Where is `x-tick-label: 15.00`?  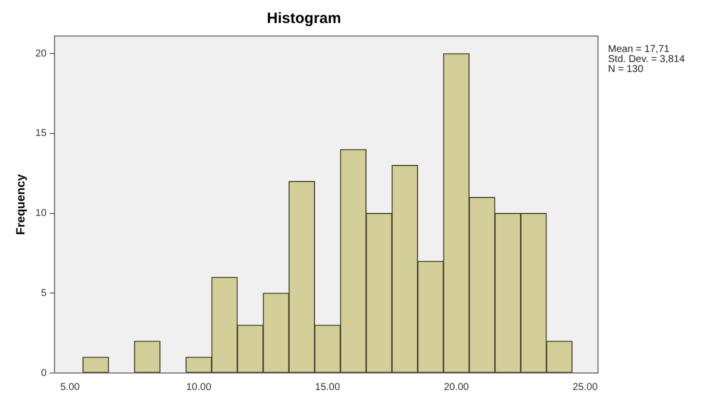 x-tick-label: 15.00 is located at coordinates (327, 387).